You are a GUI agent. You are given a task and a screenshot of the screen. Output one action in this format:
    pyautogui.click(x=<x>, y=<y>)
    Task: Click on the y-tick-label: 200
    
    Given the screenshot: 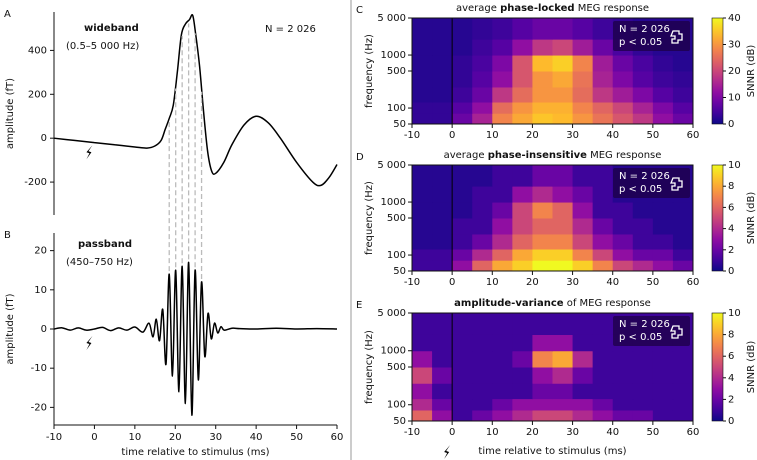 What is the action you would take?
    pyautogui.click(x=37, y=94)
    